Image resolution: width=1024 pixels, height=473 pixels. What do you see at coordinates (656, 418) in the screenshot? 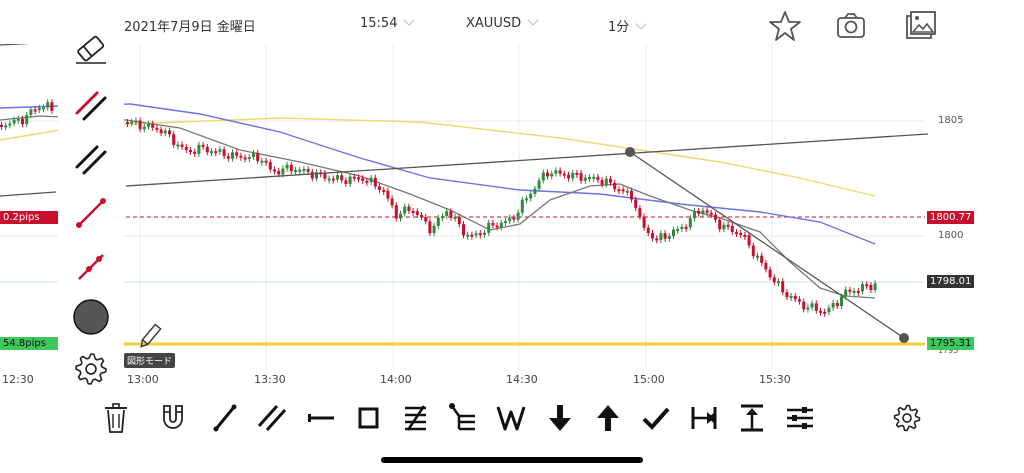
I see `check-icon` at bounding box center [656, 418].